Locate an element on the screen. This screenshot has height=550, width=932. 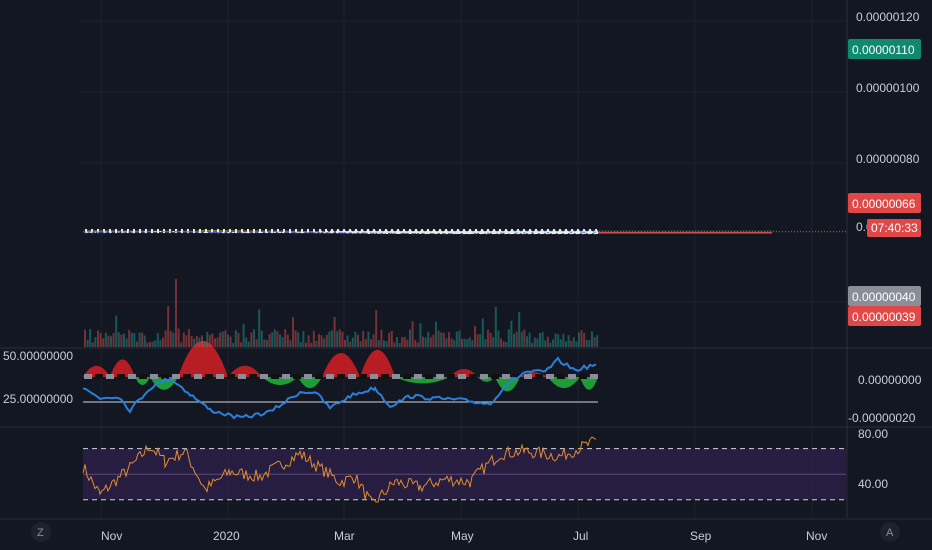
time-label-sep: Sep is located at coordinates (701, 536).